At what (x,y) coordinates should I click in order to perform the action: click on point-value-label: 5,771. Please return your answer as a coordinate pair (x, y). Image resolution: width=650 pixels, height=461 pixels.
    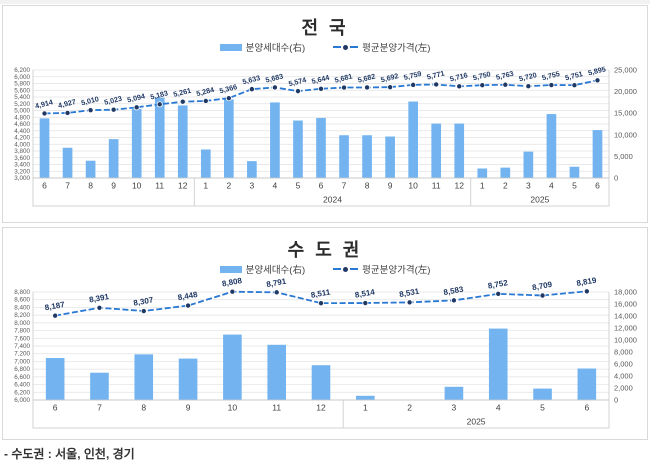
    Looking at the image, I should click on (436, 75).